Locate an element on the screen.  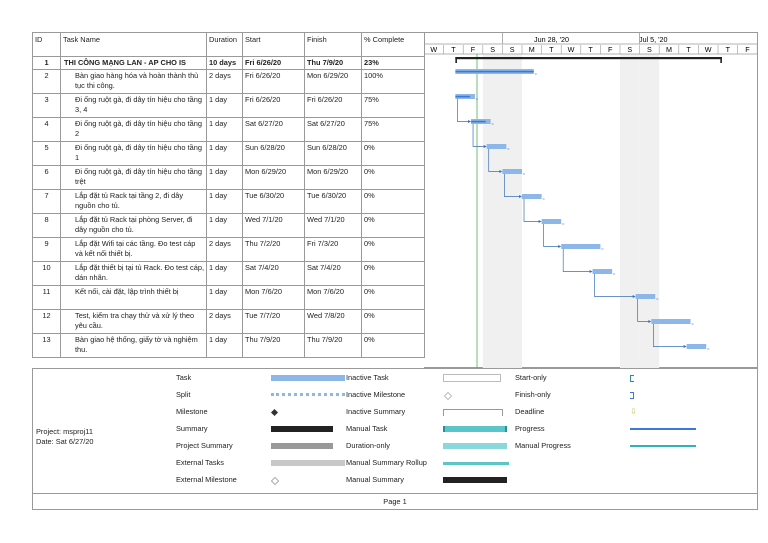
dependency-link is located at coordinates (464, 110).